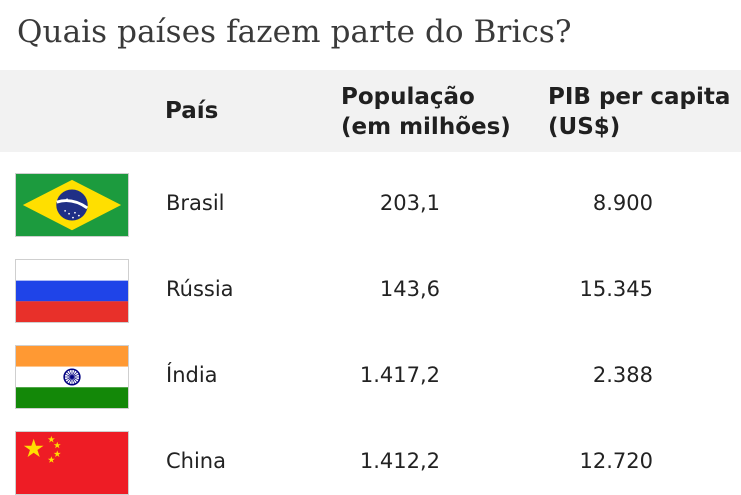  What do you see at coordinates (616, 461) in the screenshot?
I see `cell-gdp-per-capita: 12.720` at bounding box center [616, 461].